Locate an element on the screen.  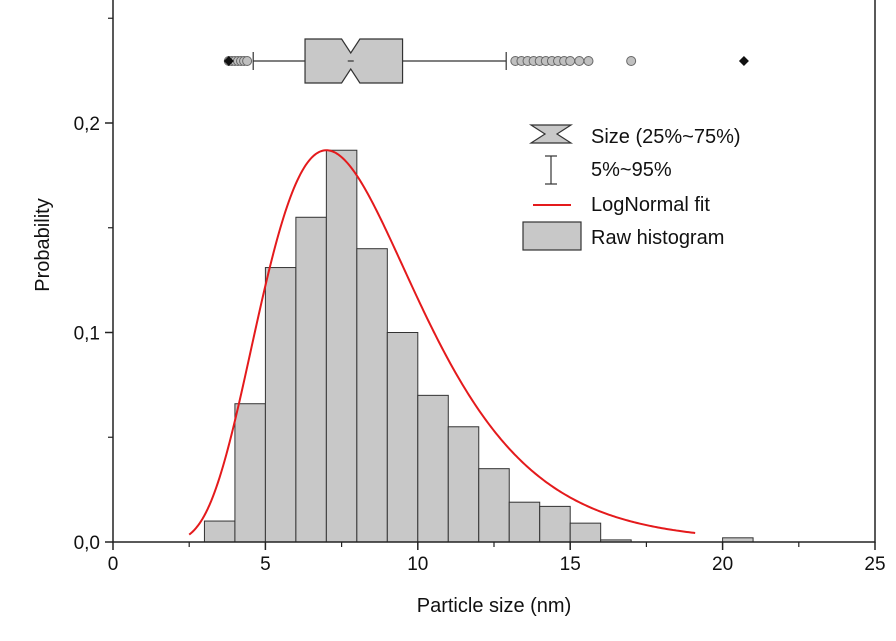
x-tick-label: 25 is located at coordinates (874, 564).